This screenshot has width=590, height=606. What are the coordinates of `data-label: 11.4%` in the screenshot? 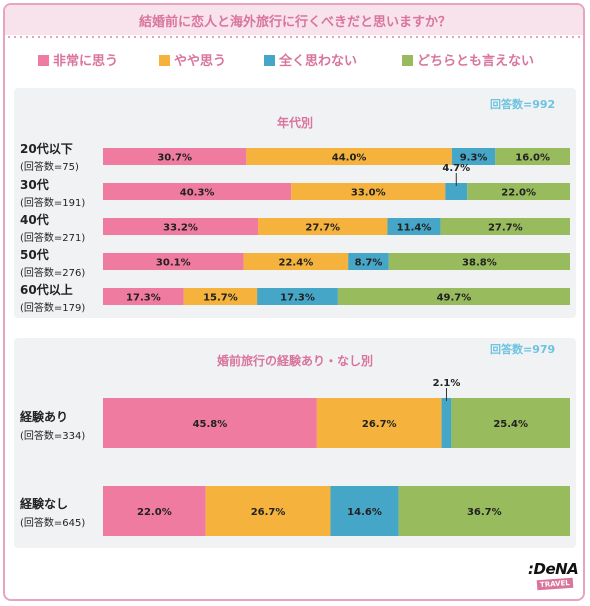 It's located at (414, 228).